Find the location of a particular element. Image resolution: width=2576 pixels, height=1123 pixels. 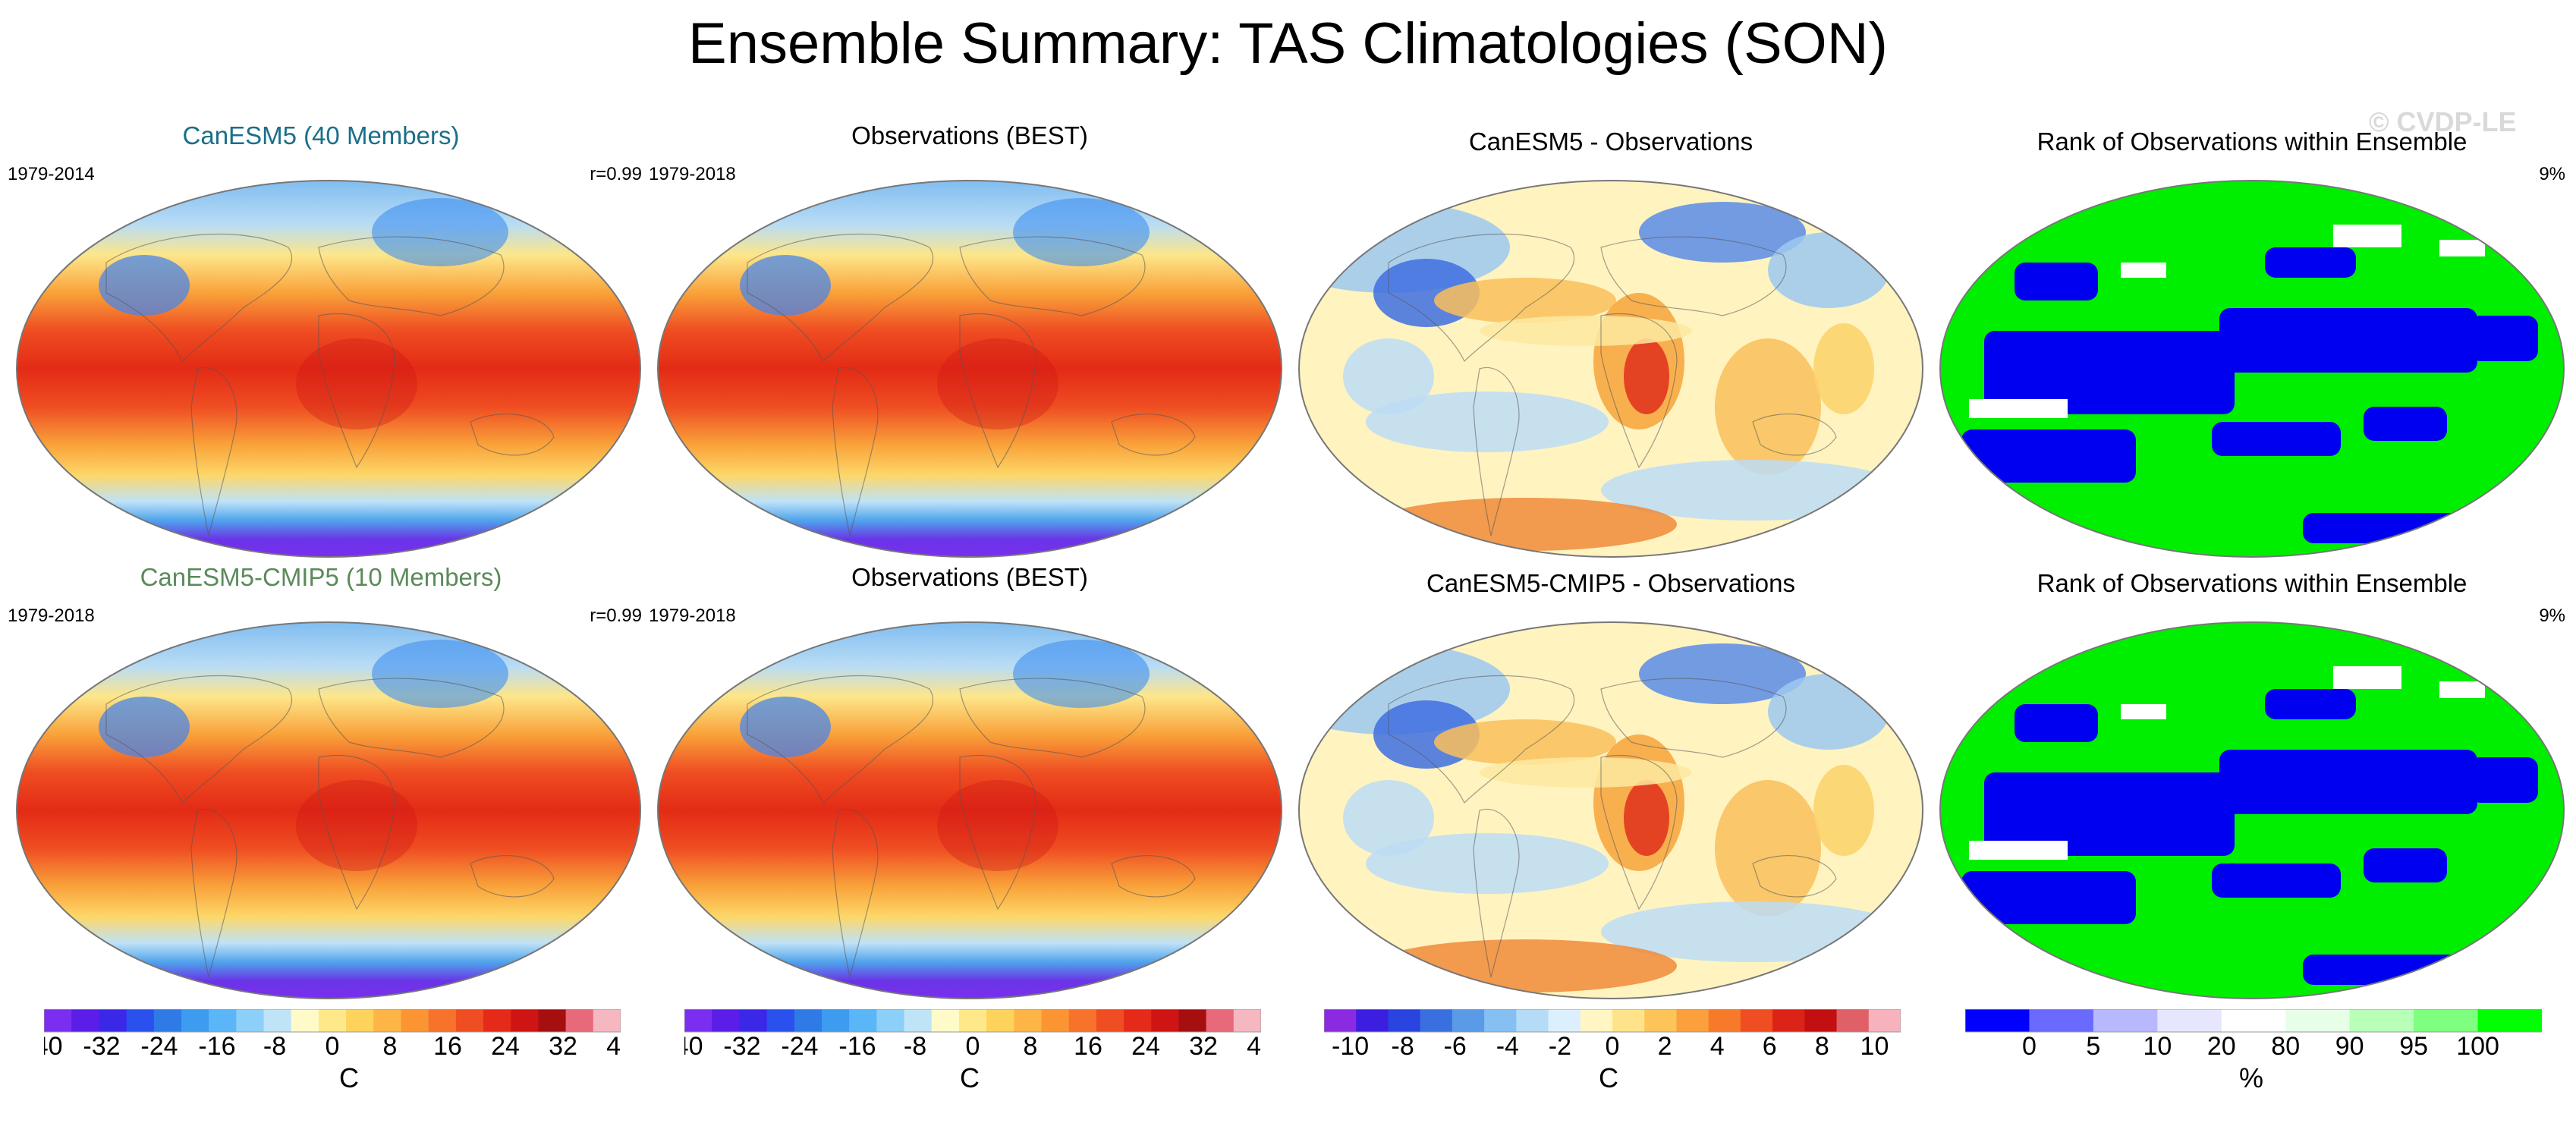

colorbar-tick-label: 16 is located at coordinates (447, 1046).